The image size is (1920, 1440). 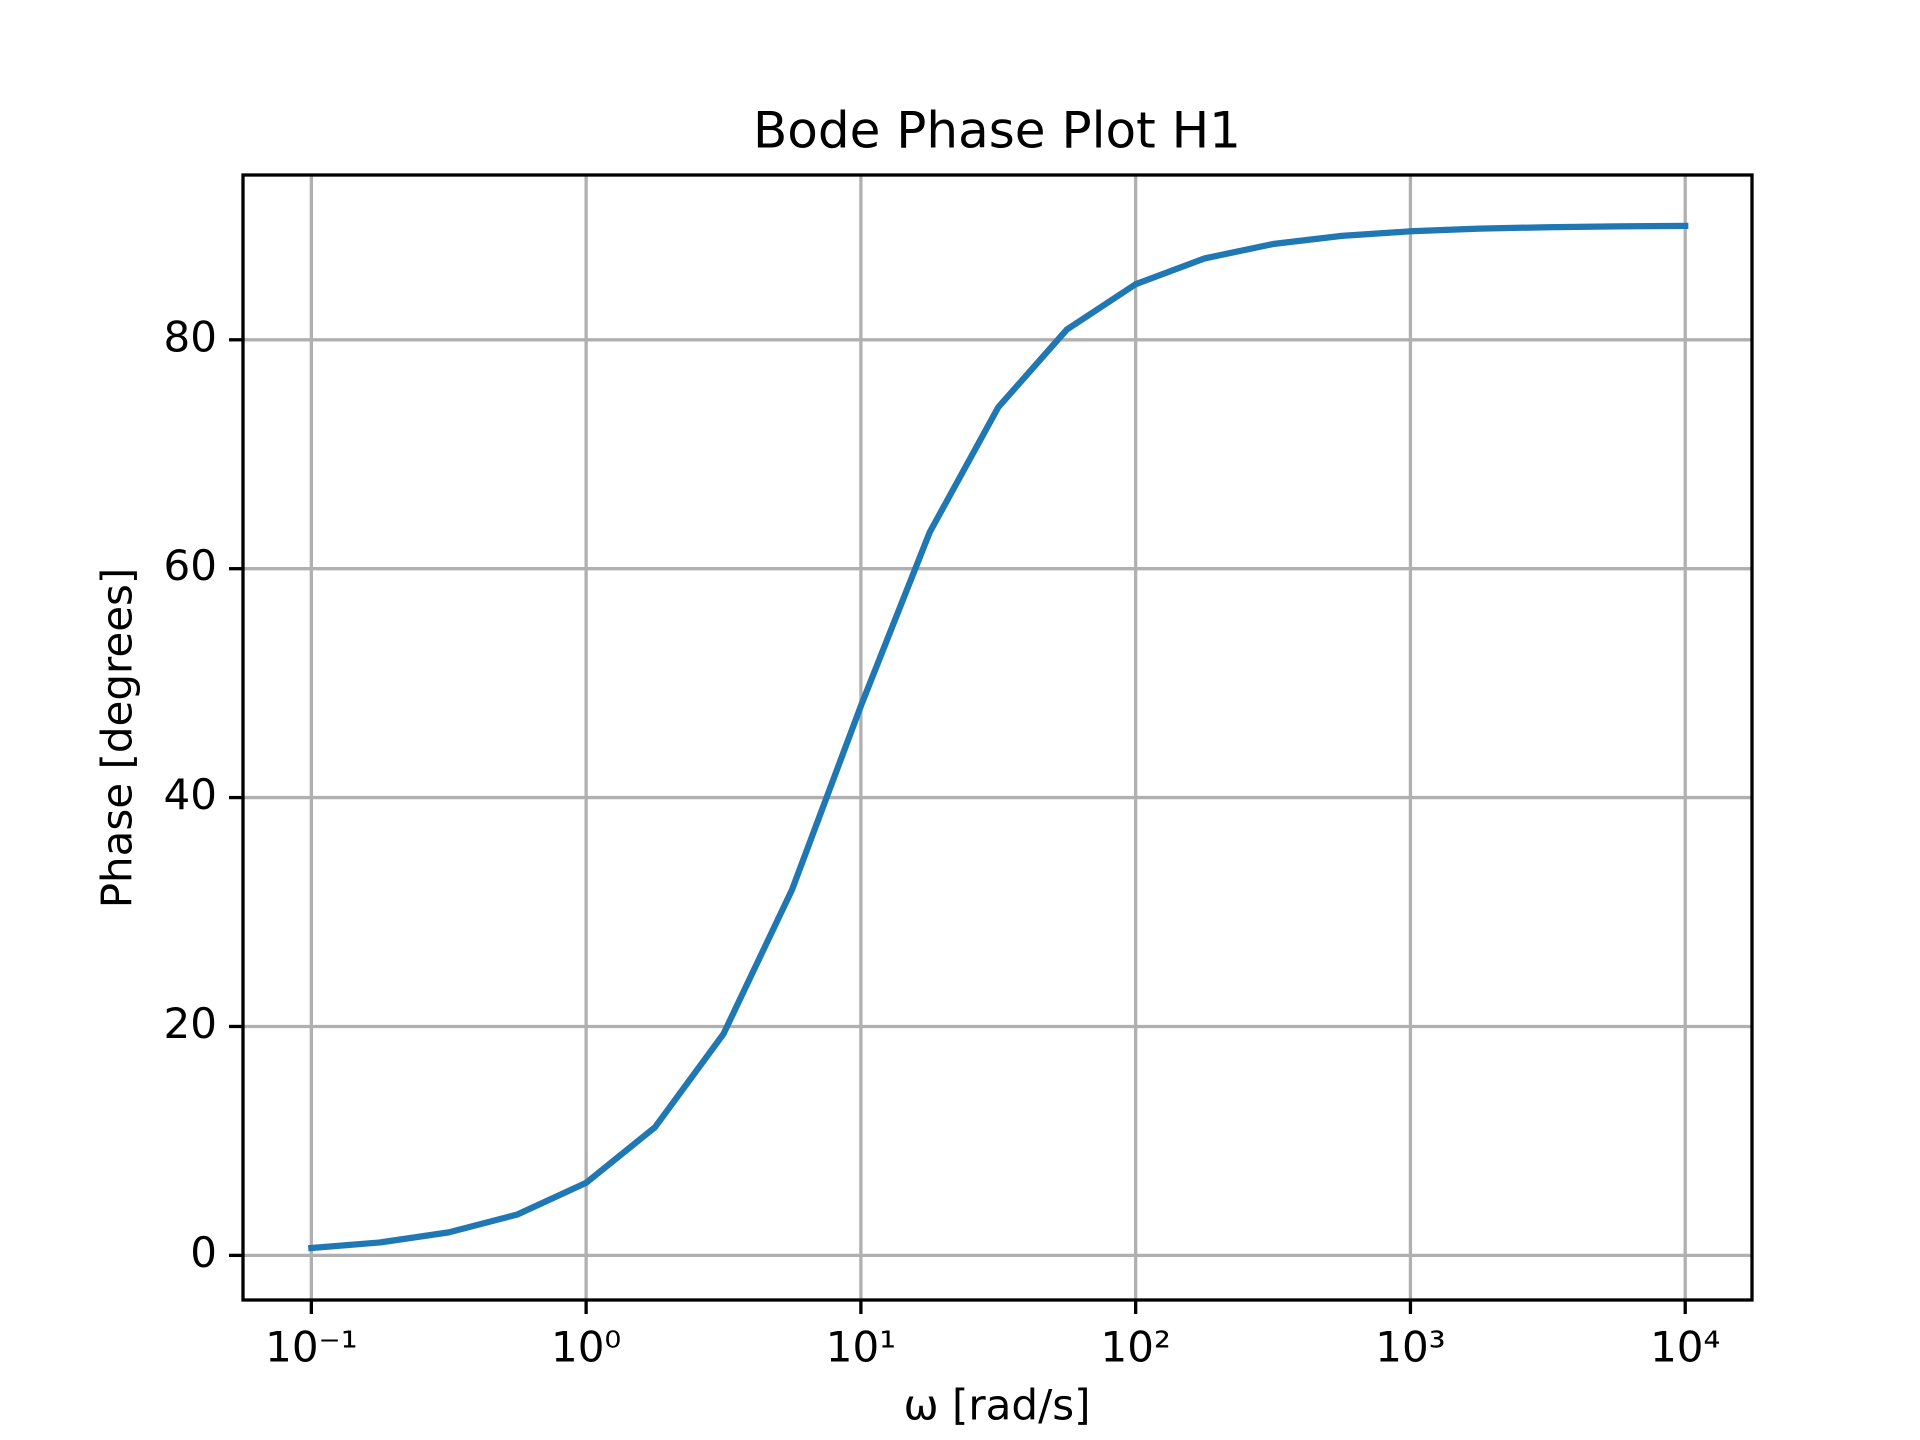 I want to click on y-tick-label: 0, so click(x=203, y=1252).